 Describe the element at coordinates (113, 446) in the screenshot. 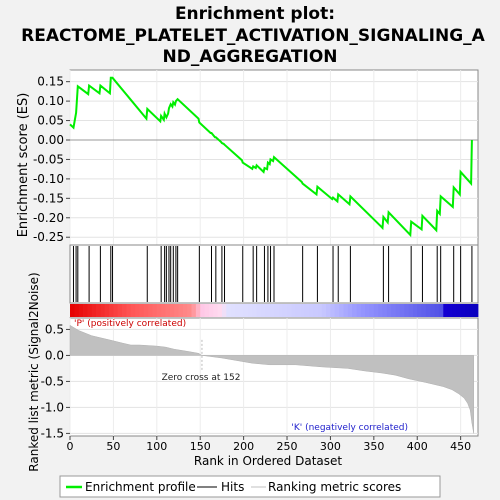

I see `x-tick-label: 50` at that location.